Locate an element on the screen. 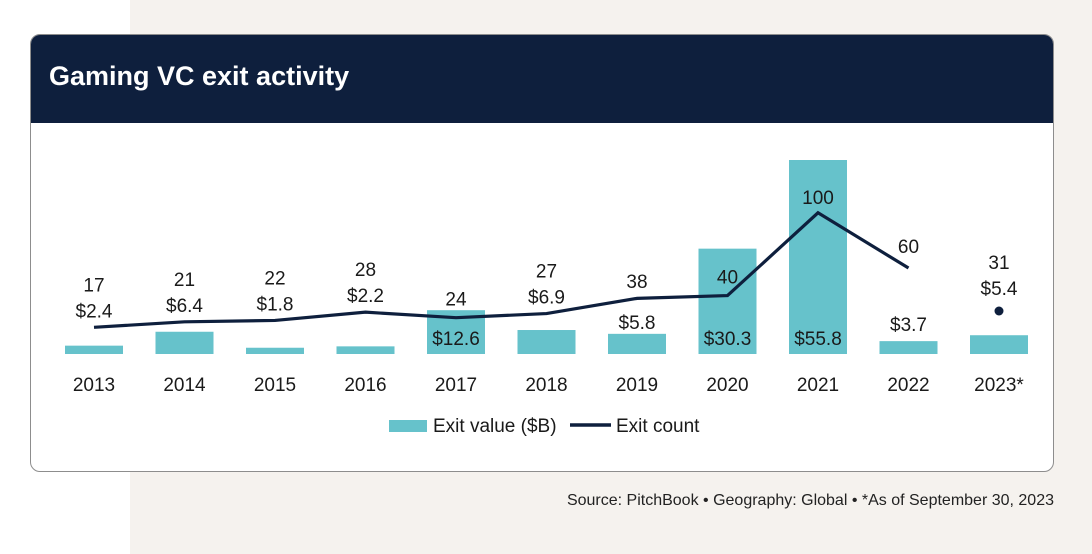 This screenshot has height=554, width=1092. x-tick-label: 2015 is located at coordinates (275, 385).